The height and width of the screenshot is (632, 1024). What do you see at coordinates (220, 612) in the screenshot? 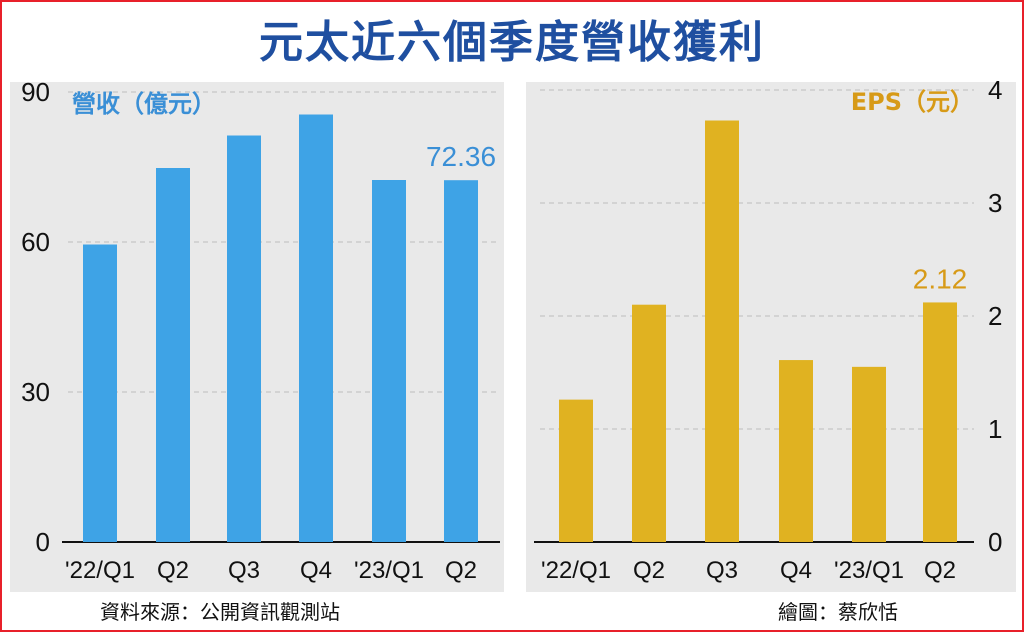
I see `source-note: 資料來源：公開資訊觀測站` at bounding box center [220, 612].